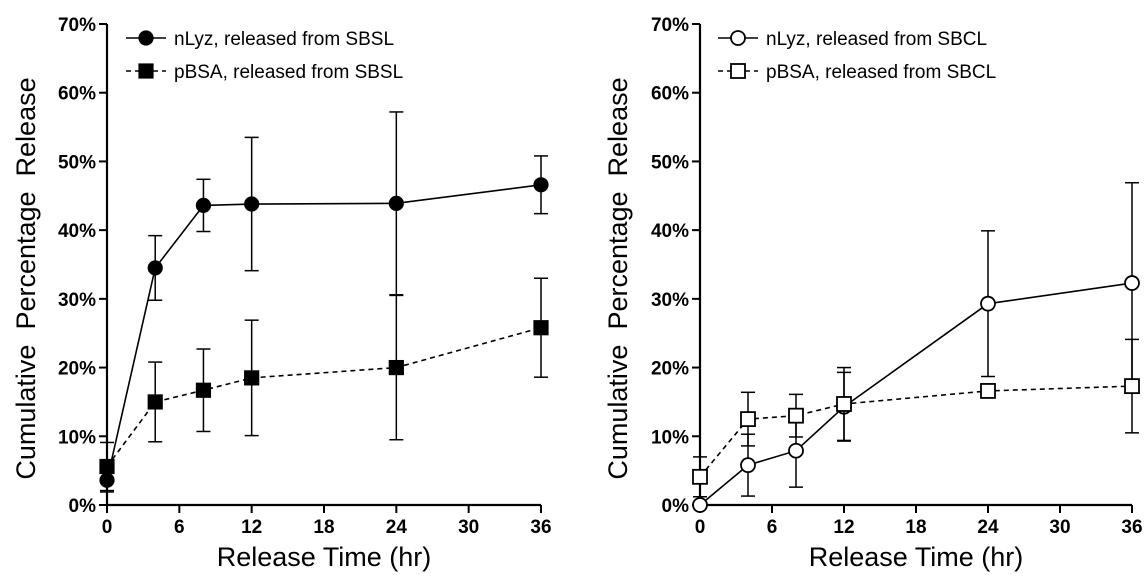  What do you see at coordinates (284, 39) in the screenshot?
I see `legend-label: nLyz, released from SBSL` at bounding box center [284, 39].